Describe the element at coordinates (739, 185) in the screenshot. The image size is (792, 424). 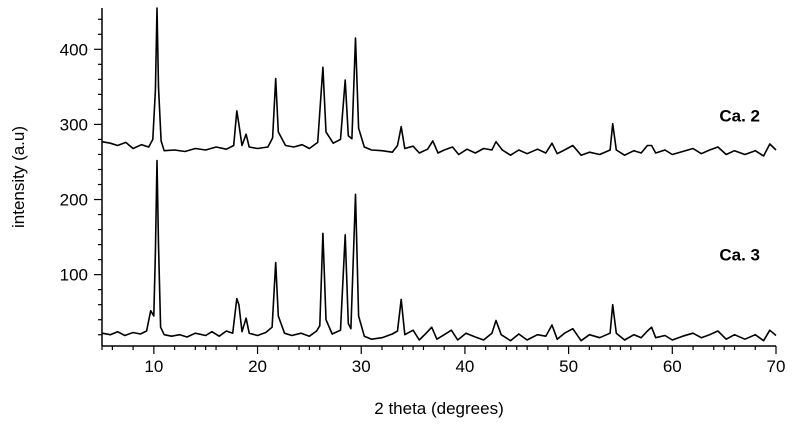
I see `series-labels: Ca. 2 Ca. 3` at that location.